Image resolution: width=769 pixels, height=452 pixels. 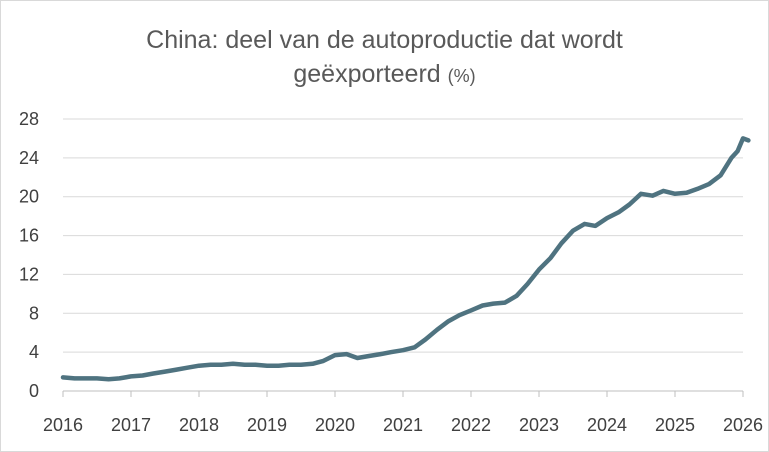 What do you see at coordinates (63, 425) in the screenshot?
I see `x-tick-label: 2016` at bounding box center [63, 425].